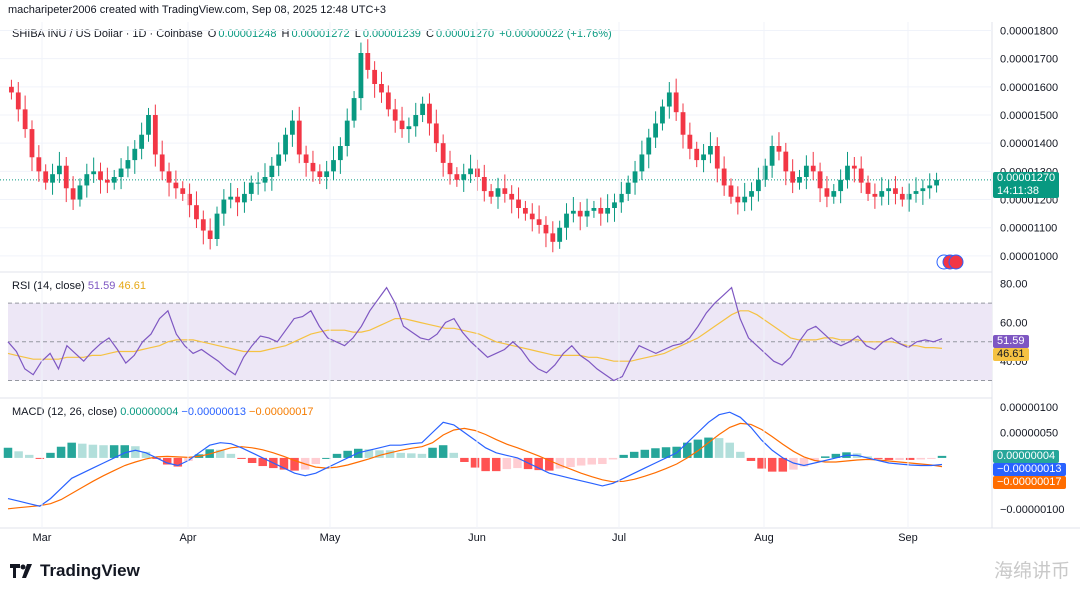  I want to click on rsi-ma-line, so click(475, 336).